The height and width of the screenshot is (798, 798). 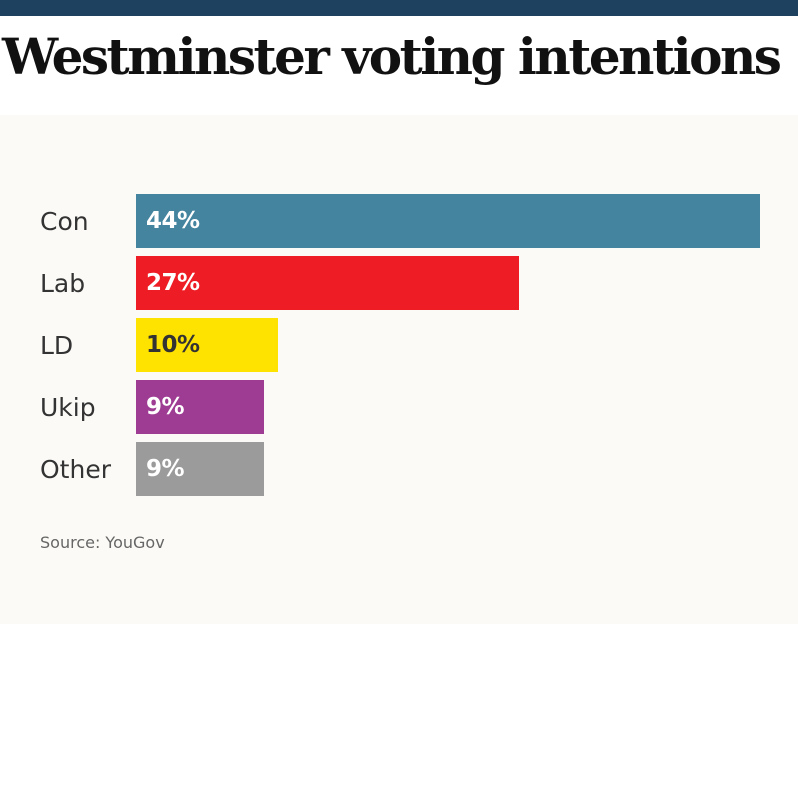 What do you see at coordinates (399, 8) in the screenshot?
I see `header-bar` at bounding box center [399, 8].